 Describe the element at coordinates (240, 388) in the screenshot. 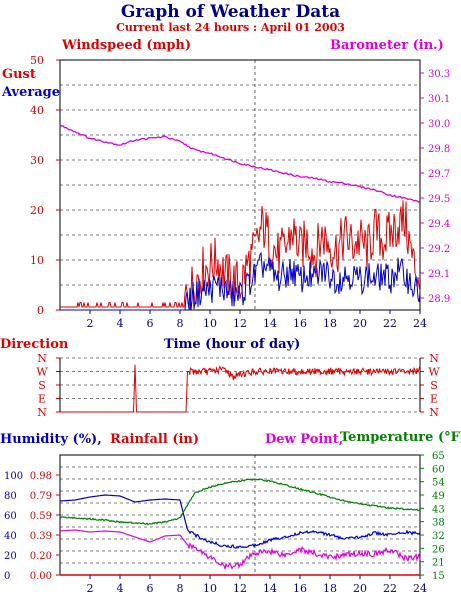

I see `direction-series-line` at that location.